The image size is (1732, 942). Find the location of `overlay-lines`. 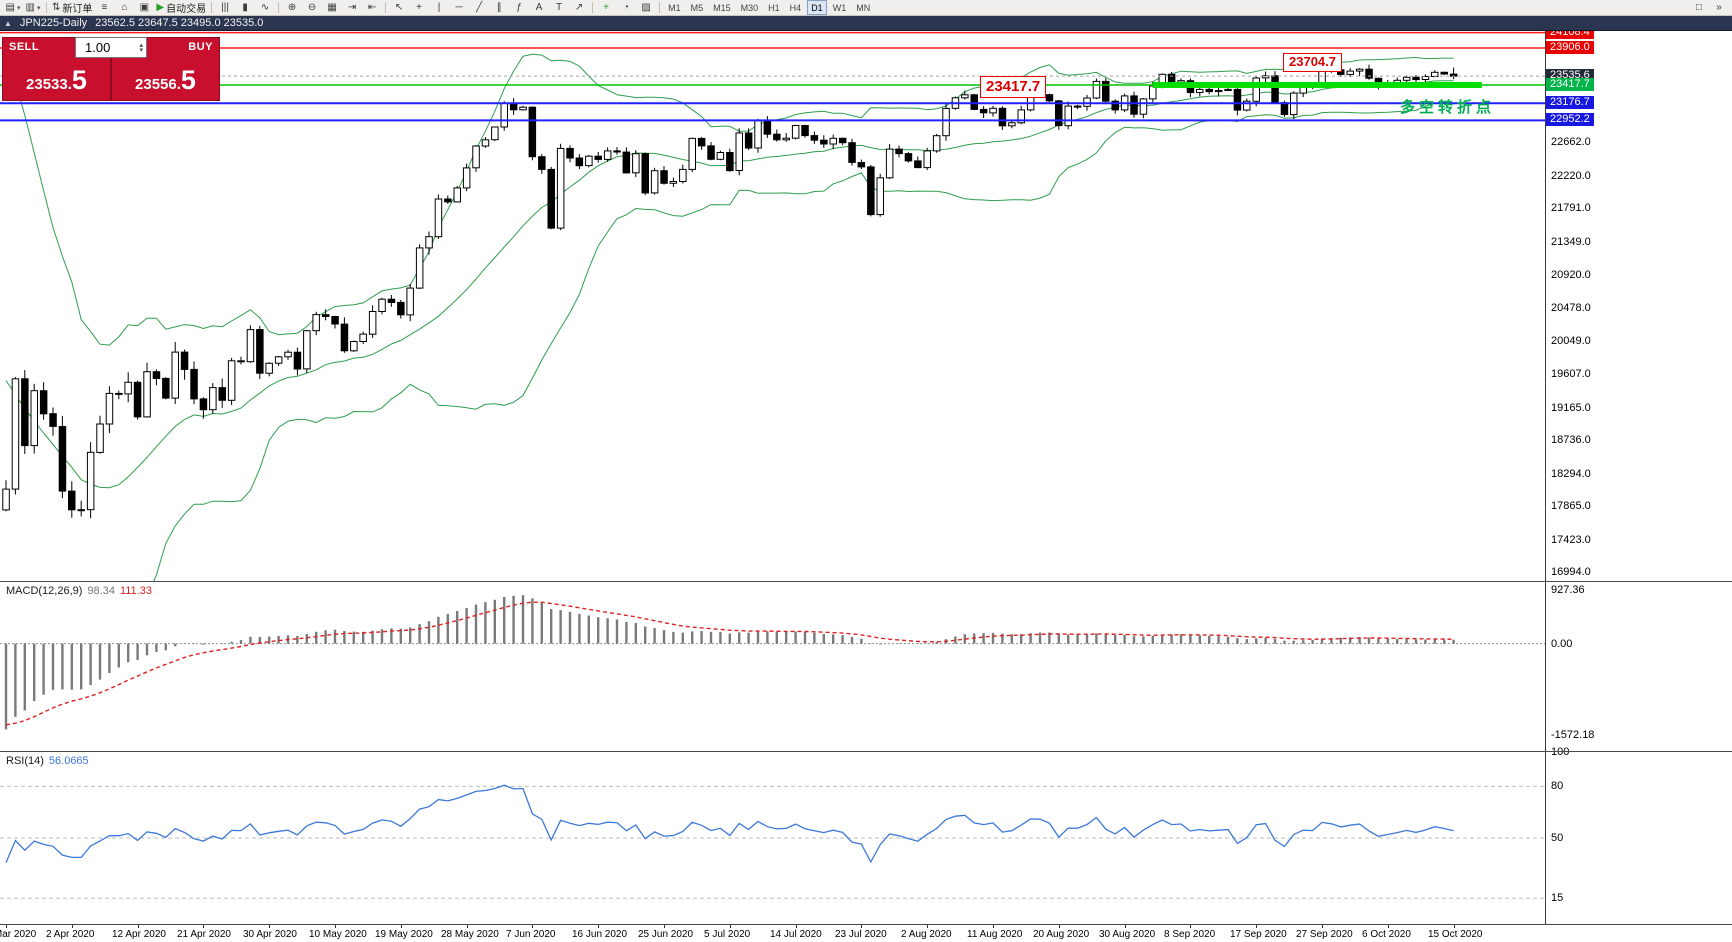

overlay-lines is located at coordinates (772, 76).